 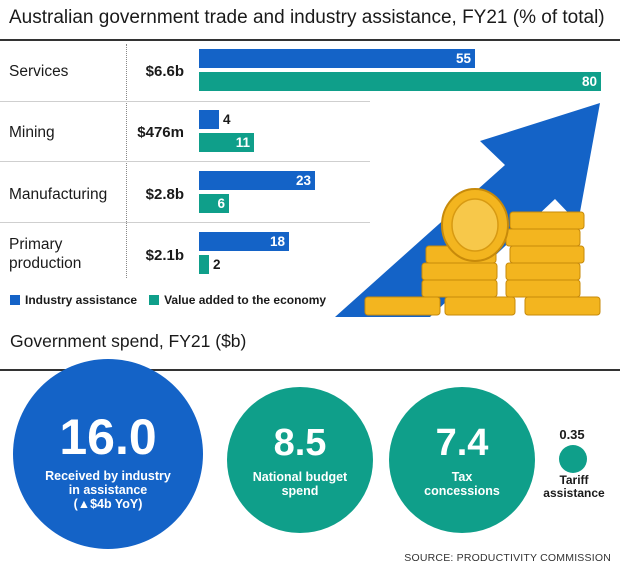 I want to click on circle-tax-concessions: 7.4 Tax concessions, so click(x=462, y=460).